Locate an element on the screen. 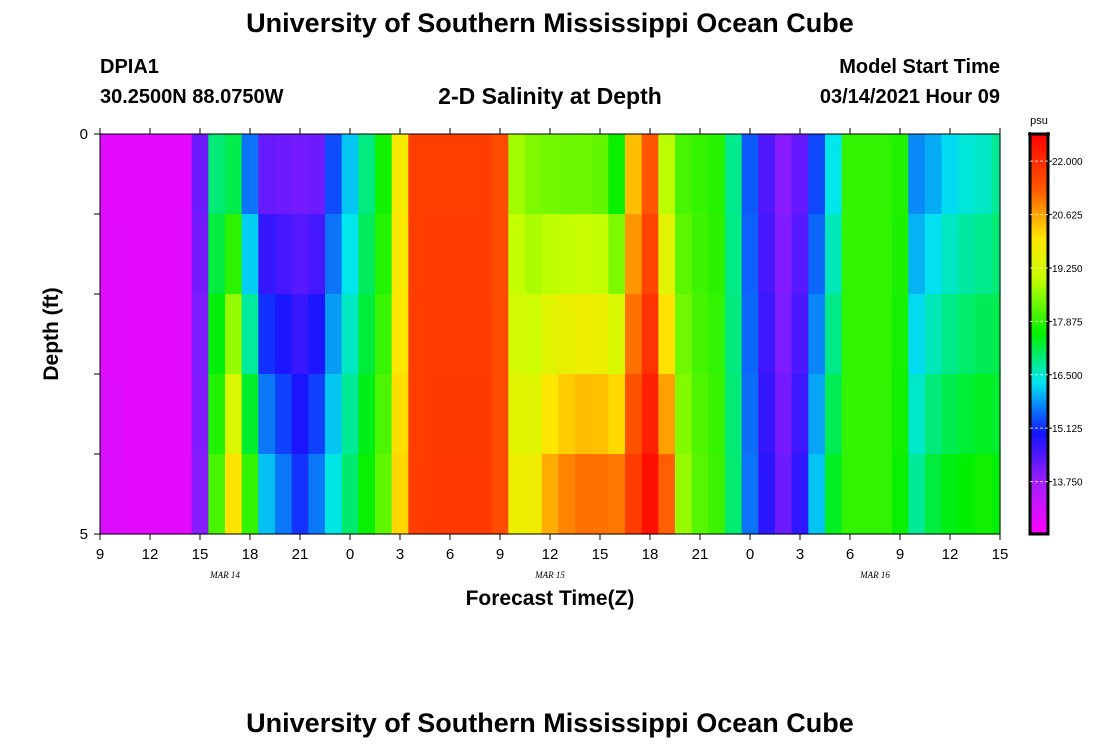  x-tick-label: 15 is located at coordinates (200, 554).